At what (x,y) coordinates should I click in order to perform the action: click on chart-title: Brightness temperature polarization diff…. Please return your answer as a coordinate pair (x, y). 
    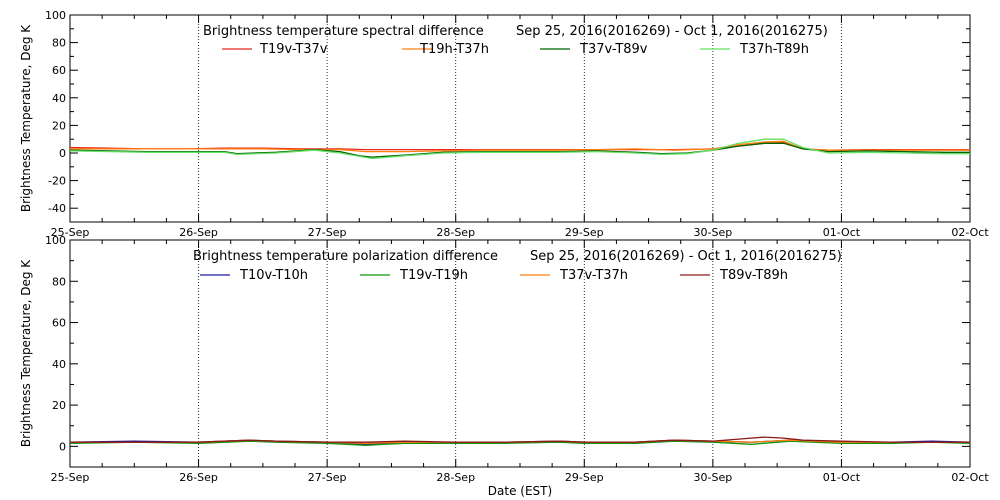
    Looking at the image, I should click on (345, 256).